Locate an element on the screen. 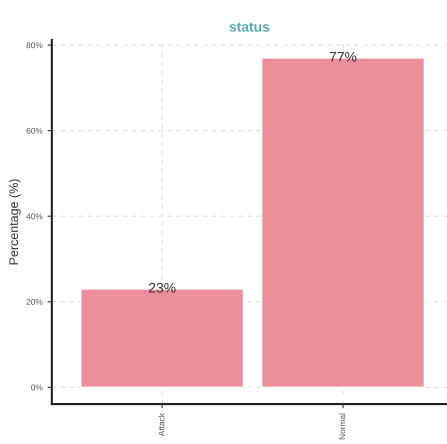 This screenshot has height=444, width=447. y-tick-label: 0% is located at coordinates (37, 387).